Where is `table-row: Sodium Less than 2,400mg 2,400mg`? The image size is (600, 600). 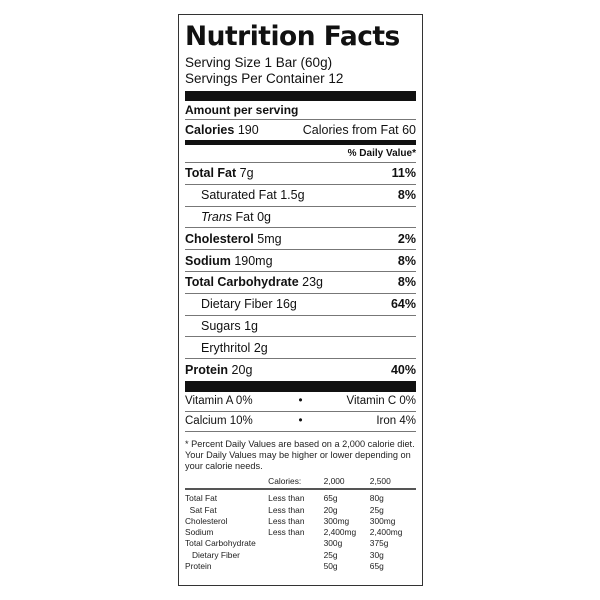
table-row: Sodium Less than 2,400mg 2,400mg is located at coordinates (300, 532).